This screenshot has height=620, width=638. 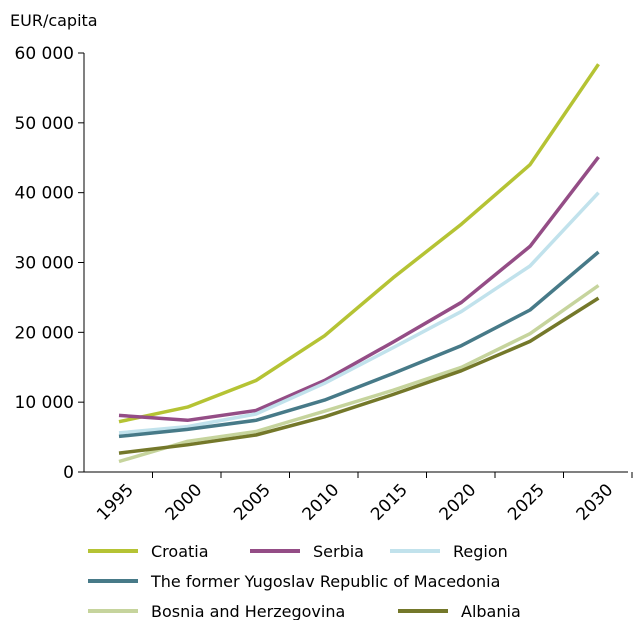 What do you see at coordinates (252, 502) in the screenshot?
I see `x-tick-label: 2005` at bounding box center [252, 502].